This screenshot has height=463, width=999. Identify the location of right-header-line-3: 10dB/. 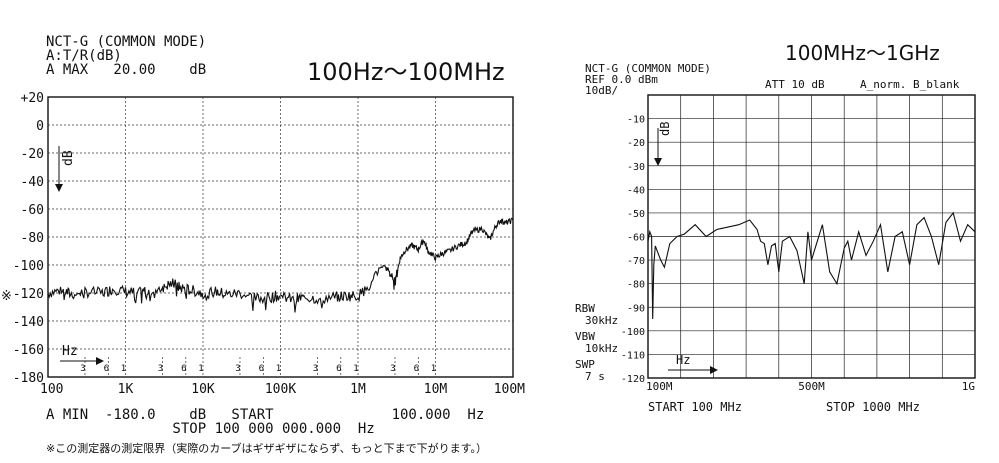
(601, 90).